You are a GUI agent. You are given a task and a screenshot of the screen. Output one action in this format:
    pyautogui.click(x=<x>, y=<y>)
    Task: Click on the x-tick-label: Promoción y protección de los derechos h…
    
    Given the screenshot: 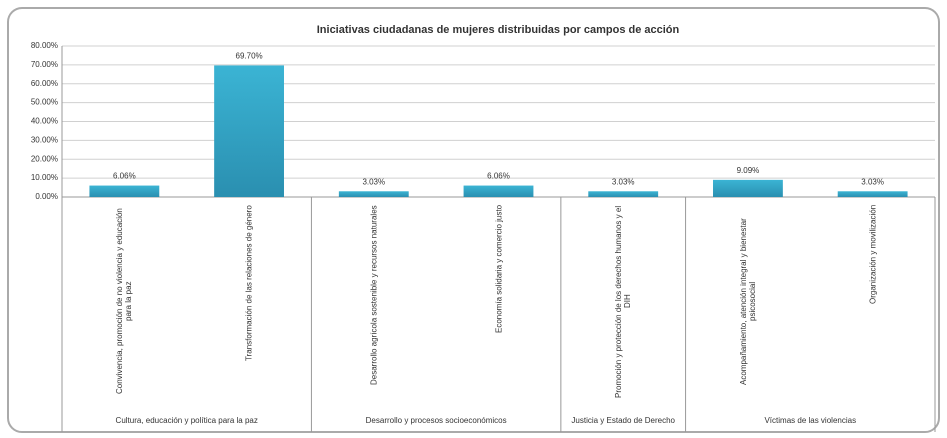 What is the action you would take?
    pyautogui.click(x=623, y=301)
    